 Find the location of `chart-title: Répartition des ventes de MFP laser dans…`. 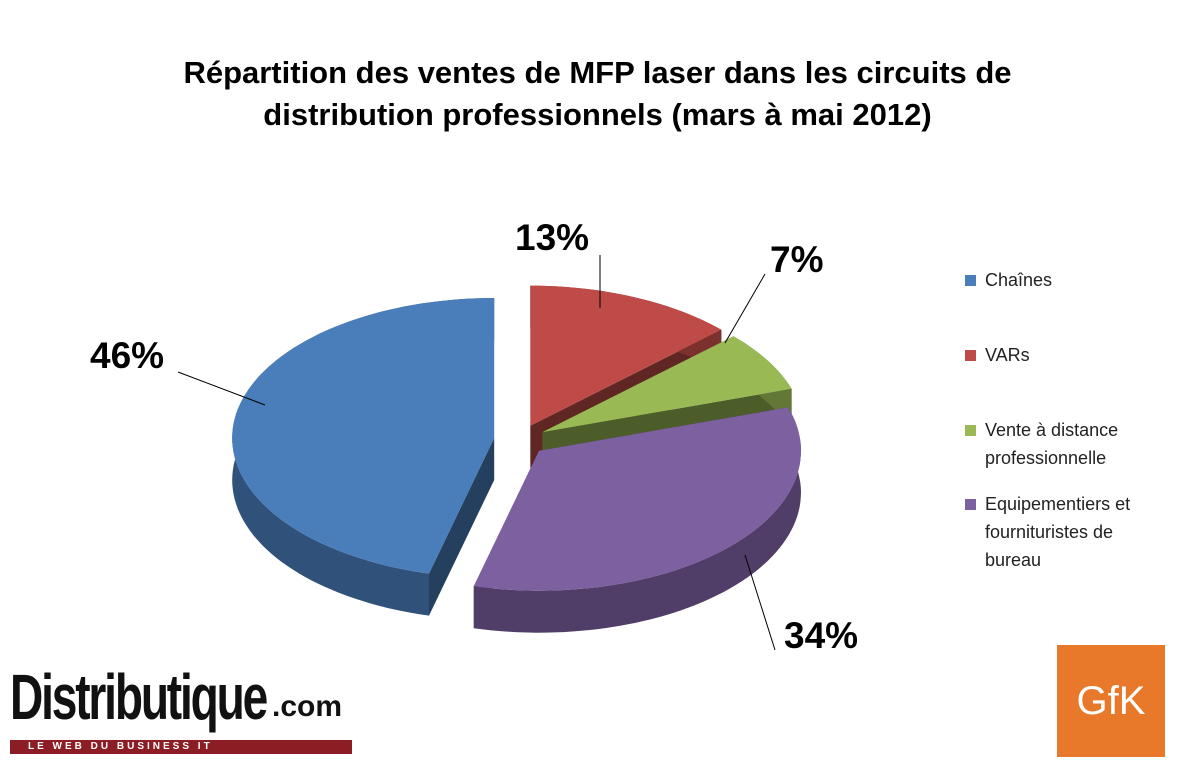

chart-title: Répartition des ventes de MFP laser dans… is located at coordinates (597, 93).